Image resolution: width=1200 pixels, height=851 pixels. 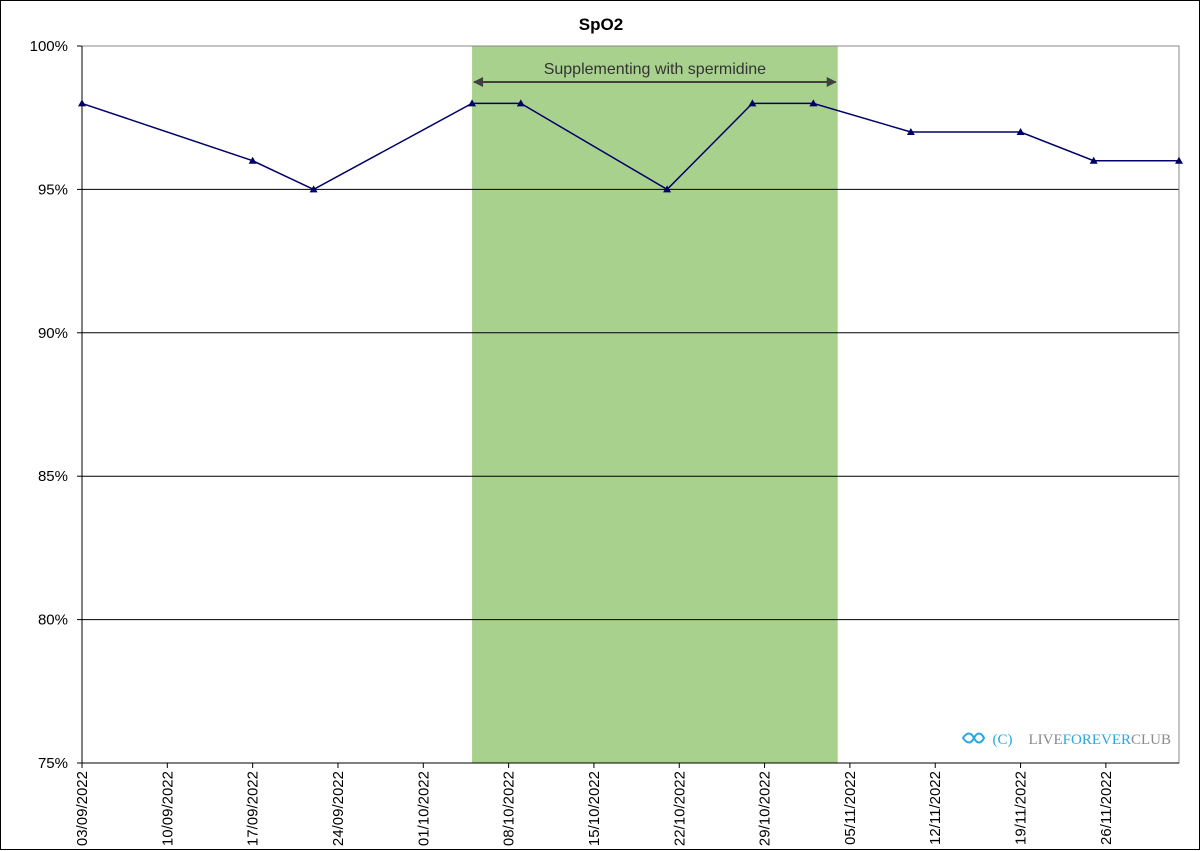 I want to click on y-tick-label: 90%, so click(x=53, y=333).